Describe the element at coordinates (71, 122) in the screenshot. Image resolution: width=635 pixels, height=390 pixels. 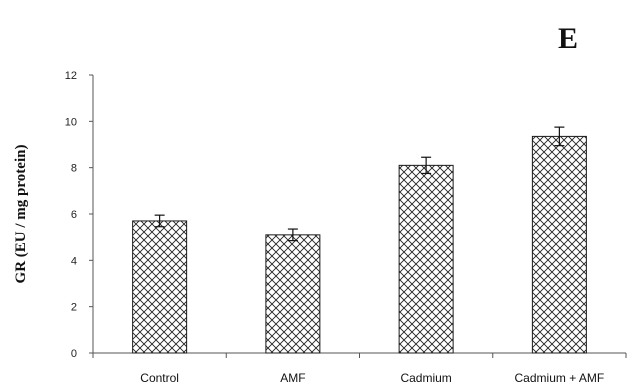
I see `y-tick-label: 10` at that location.